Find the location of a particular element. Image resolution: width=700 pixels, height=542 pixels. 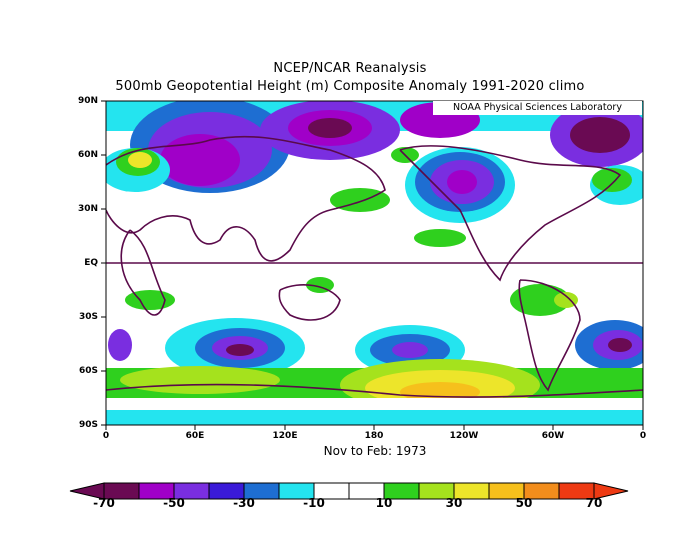

lat-label: 90S is located at coordinates (88, 425).